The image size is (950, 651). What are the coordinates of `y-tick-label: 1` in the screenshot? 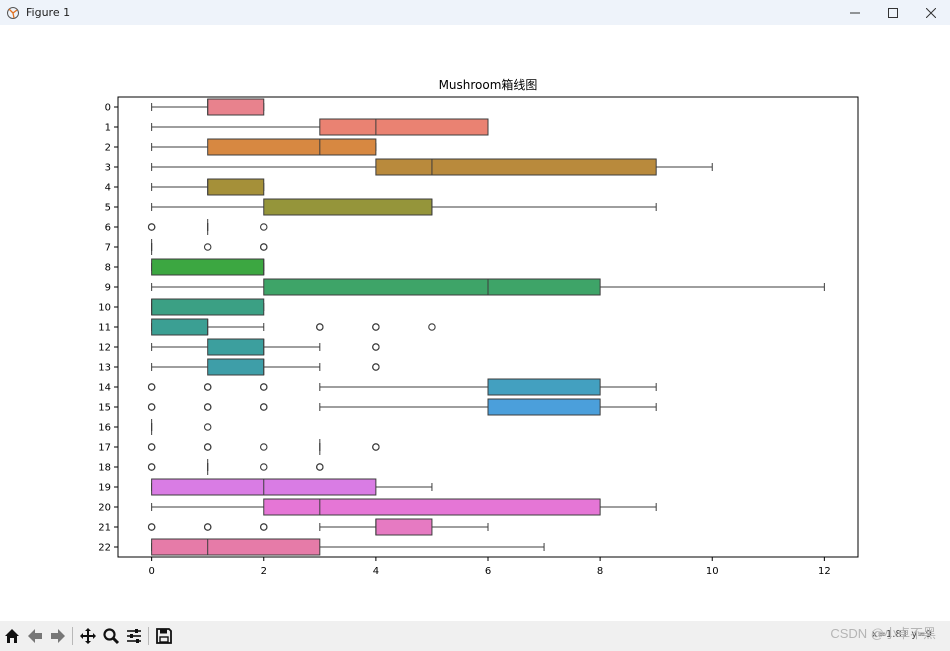 It's located at (108, 128).